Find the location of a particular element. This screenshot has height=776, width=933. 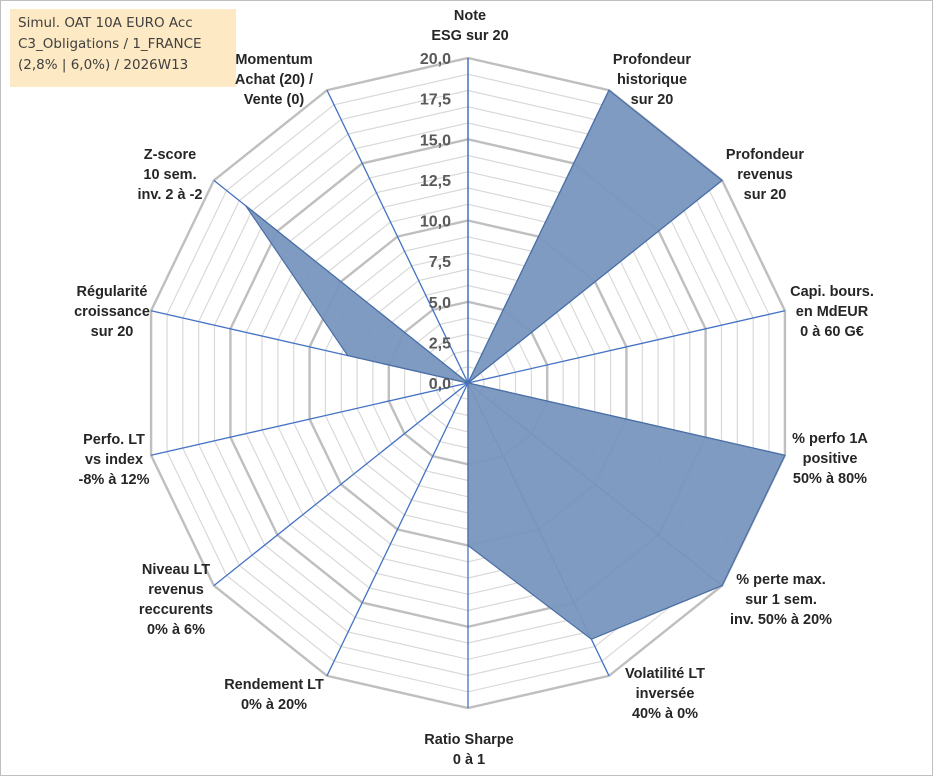

axis-label: Rendement LT 0% à 20% is located at coordinates (274, 695).